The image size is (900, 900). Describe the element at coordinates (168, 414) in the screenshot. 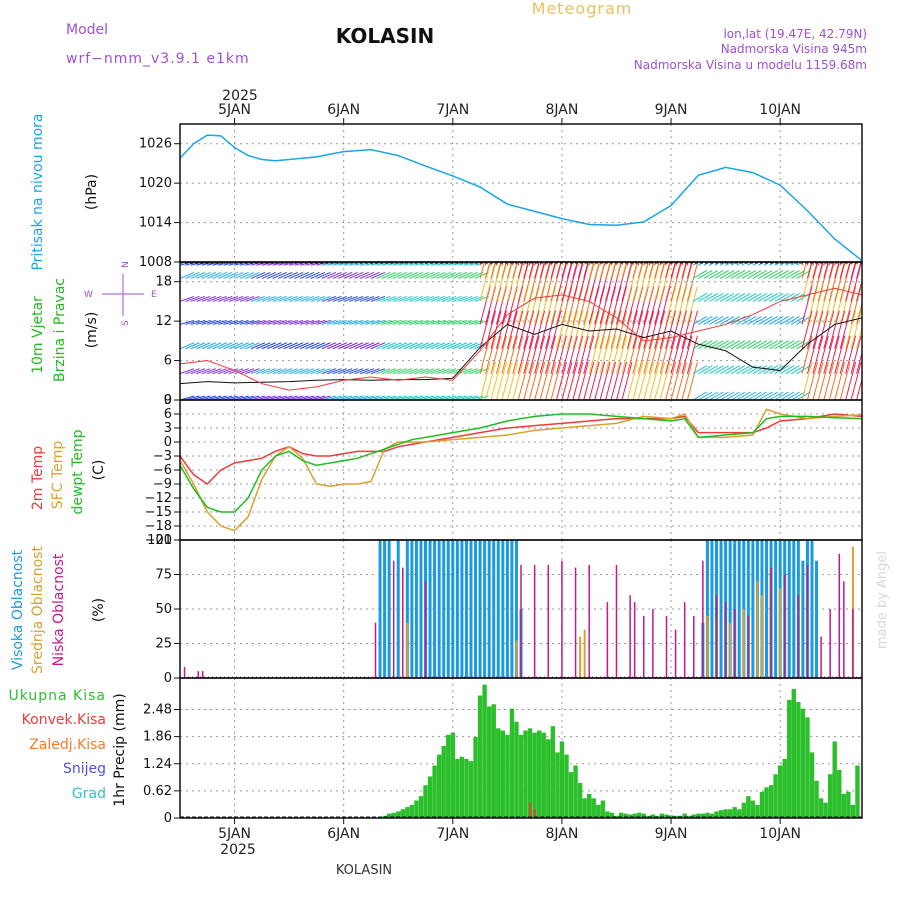

I see `ytick-label: 6` at that location.